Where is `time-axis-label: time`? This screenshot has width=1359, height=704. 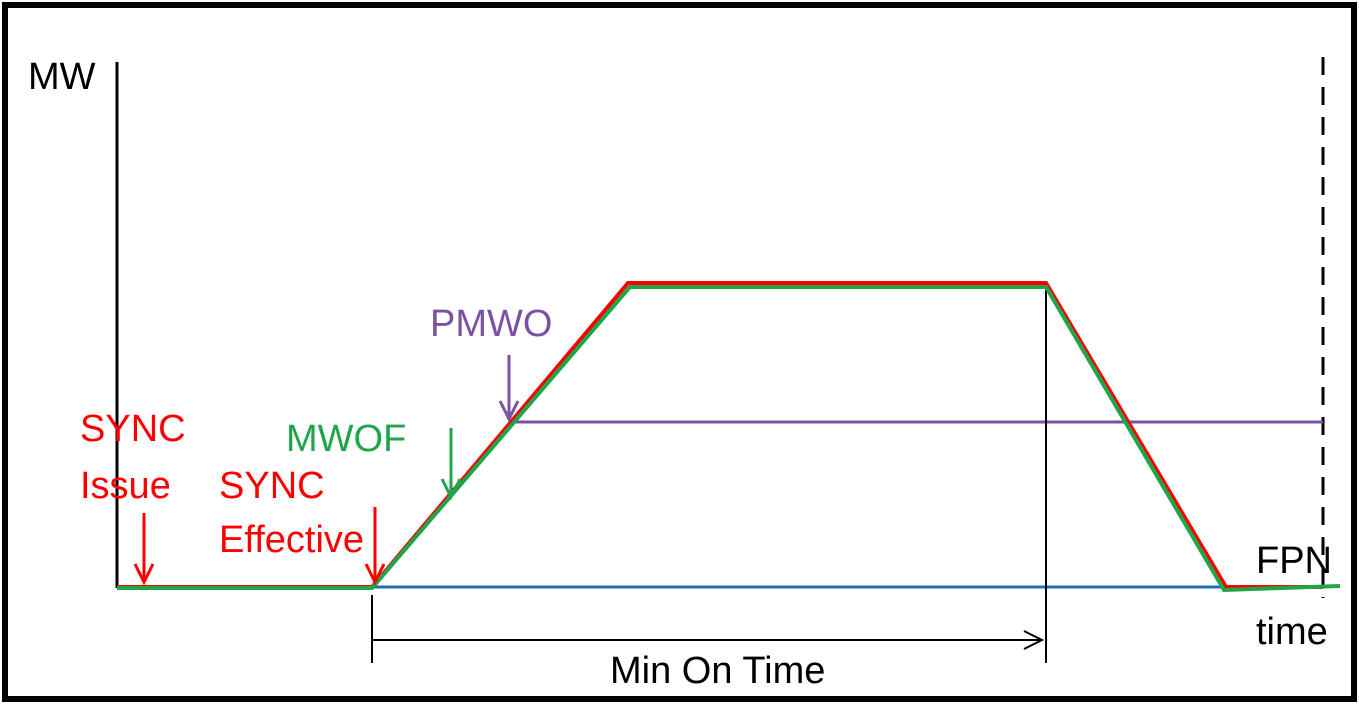 time-axis-label: time is located at coordinates (1292, 632).